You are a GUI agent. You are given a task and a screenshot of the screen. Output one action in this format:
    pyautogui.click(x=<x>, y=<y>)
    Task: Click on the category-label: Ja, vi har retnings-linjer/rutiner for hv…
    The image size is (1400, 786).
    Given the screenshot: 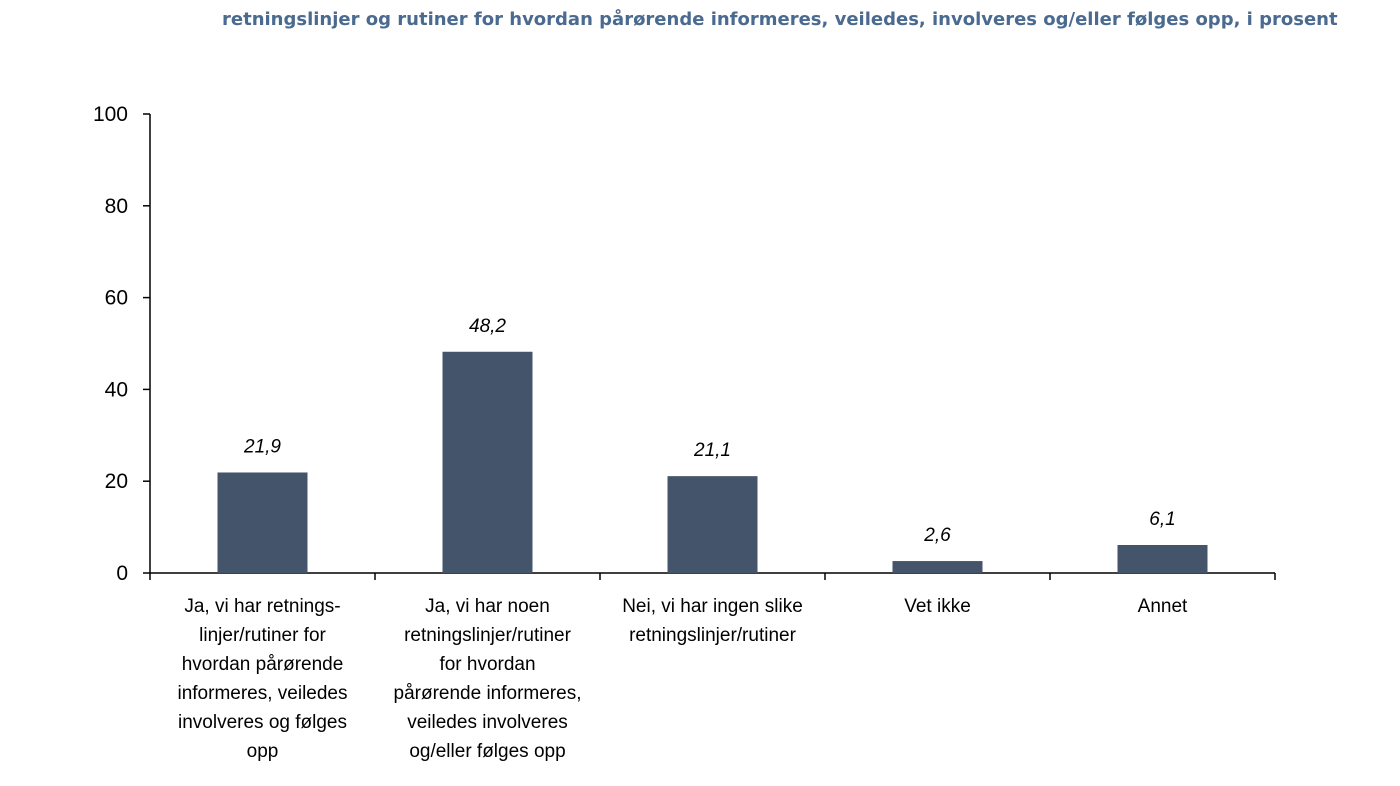 What is the action you would take?
    pyautogui.click(x=262, y=679)
    